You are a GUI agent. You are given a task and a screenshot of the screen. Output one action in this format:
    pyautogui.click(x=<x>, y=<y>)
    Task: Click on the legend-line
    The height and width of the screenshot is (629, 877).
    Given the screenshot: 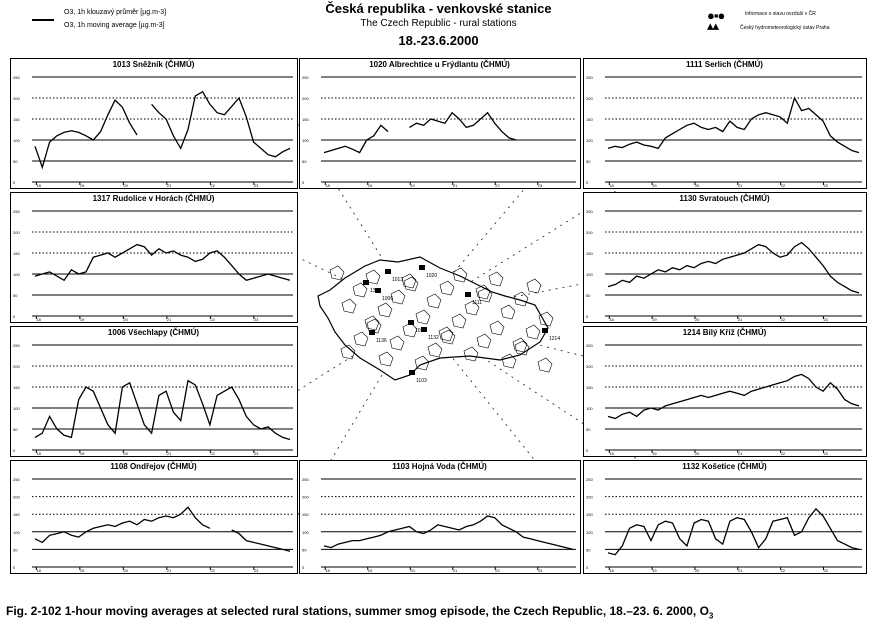 What is the action you would take?
    pyautogui.click(x=43, y=20)
    